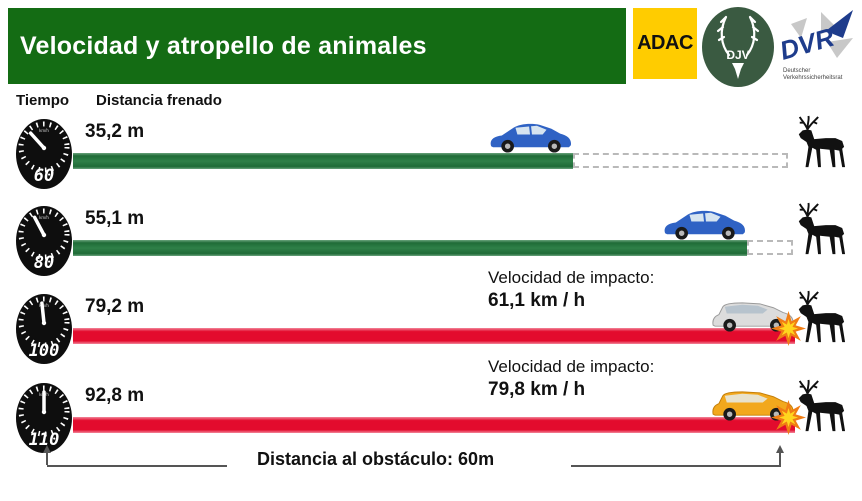 Image resolution: width=862 pixels, height=501 pixels. I want to click on djv-deer-head-icon, so click(738, 71).